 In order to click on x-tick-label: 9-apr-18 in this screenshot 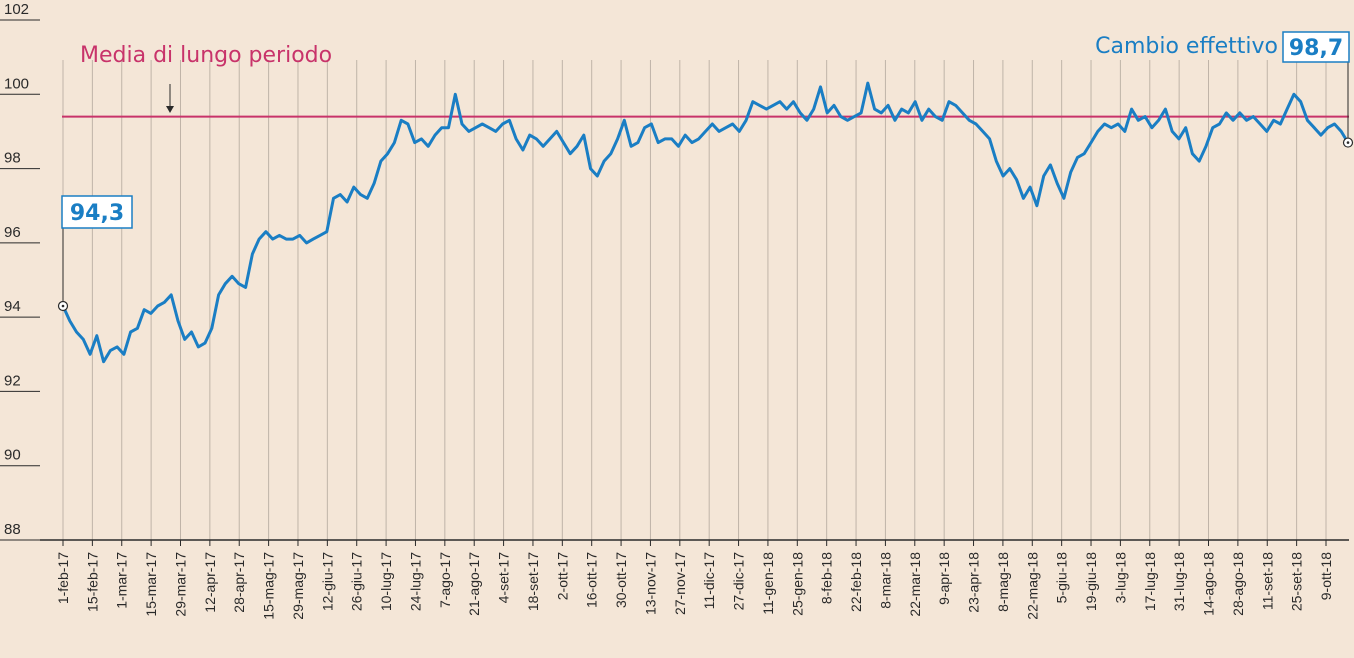, I will do `click(944, 578)`.